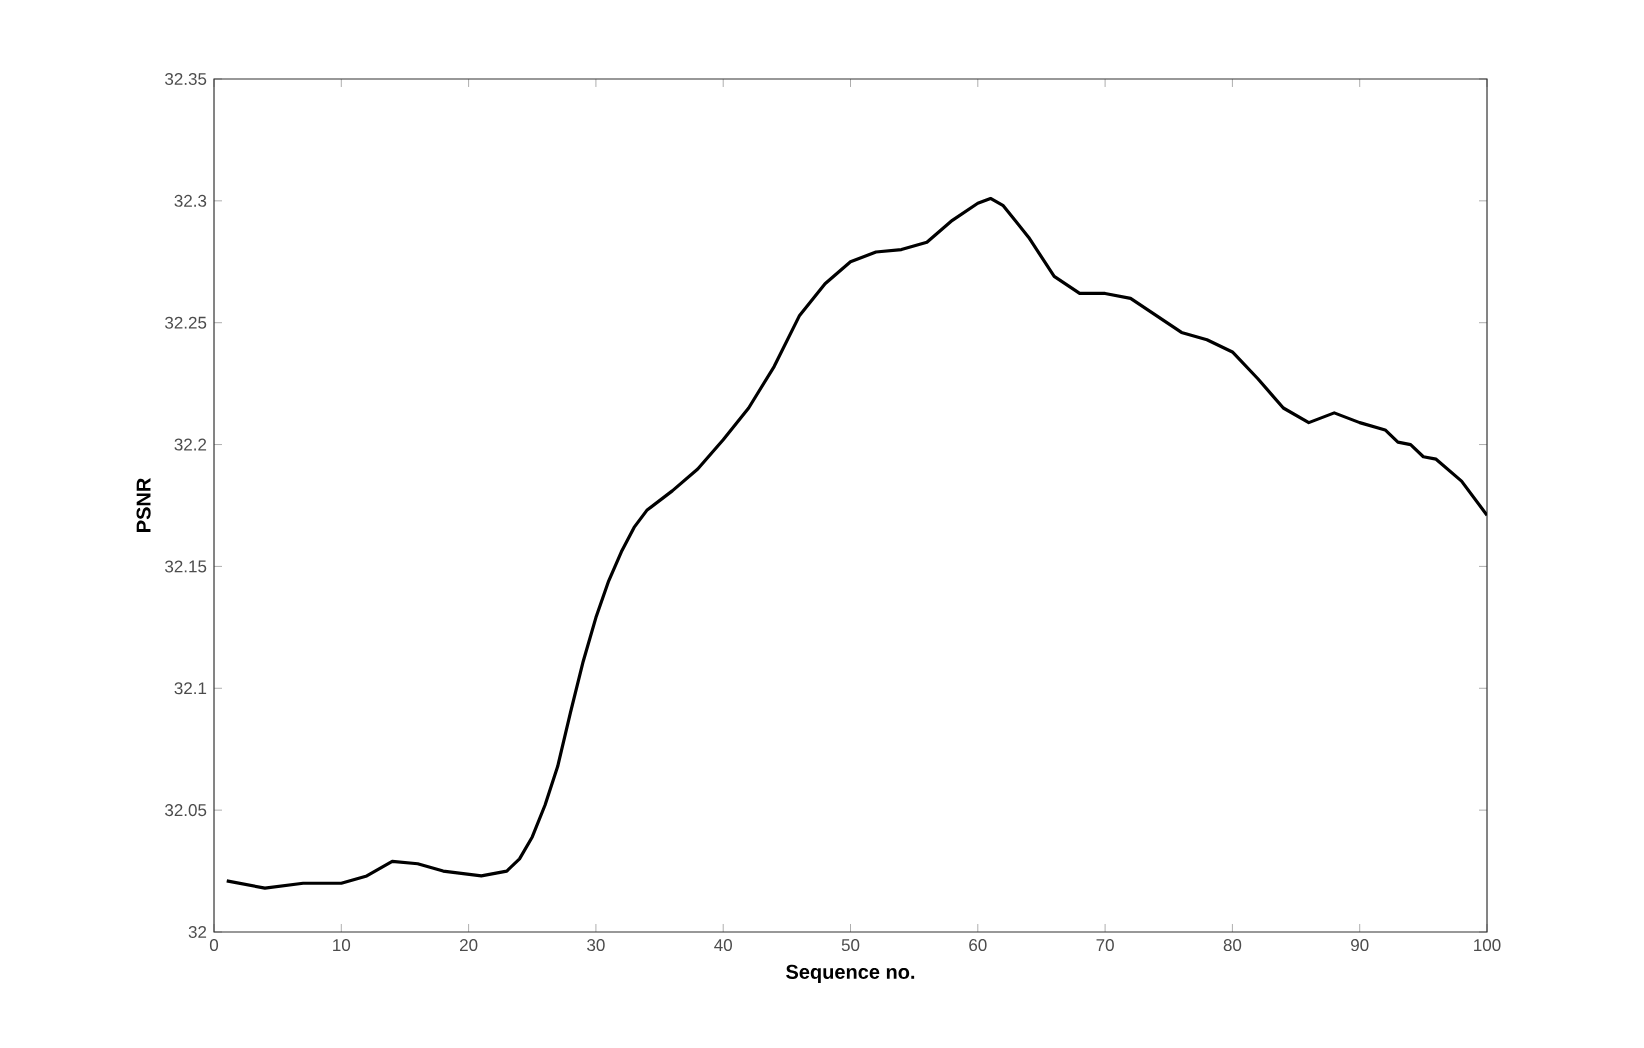  What do you see at coordinates (1487, 945) in the screenshot?
I see `x-tick-label: 100` at bounding box center [1487, 945].